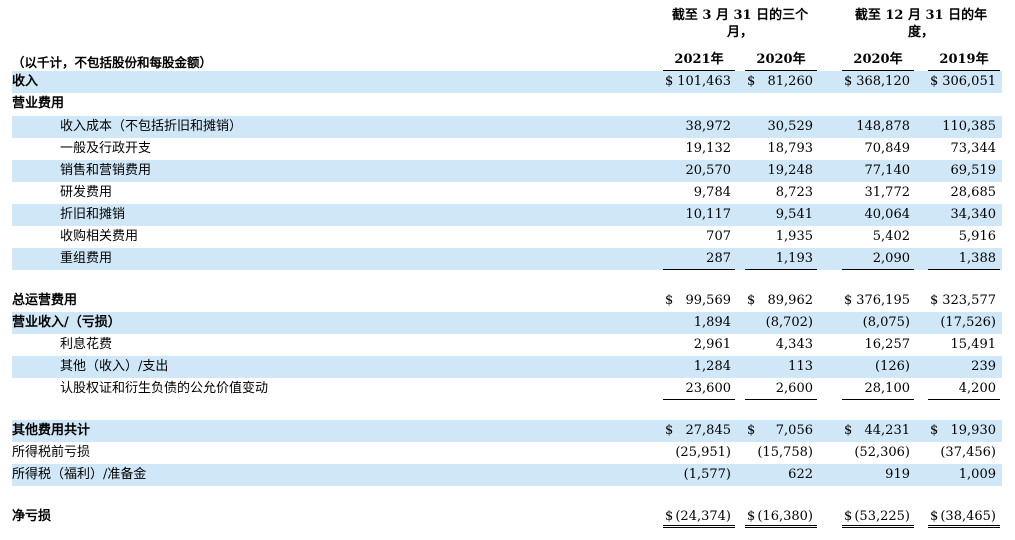  What do you see at coordinates (891, 236) in the screenshot?
I see `value-text: 5,402` at bounding box center [891, 236].